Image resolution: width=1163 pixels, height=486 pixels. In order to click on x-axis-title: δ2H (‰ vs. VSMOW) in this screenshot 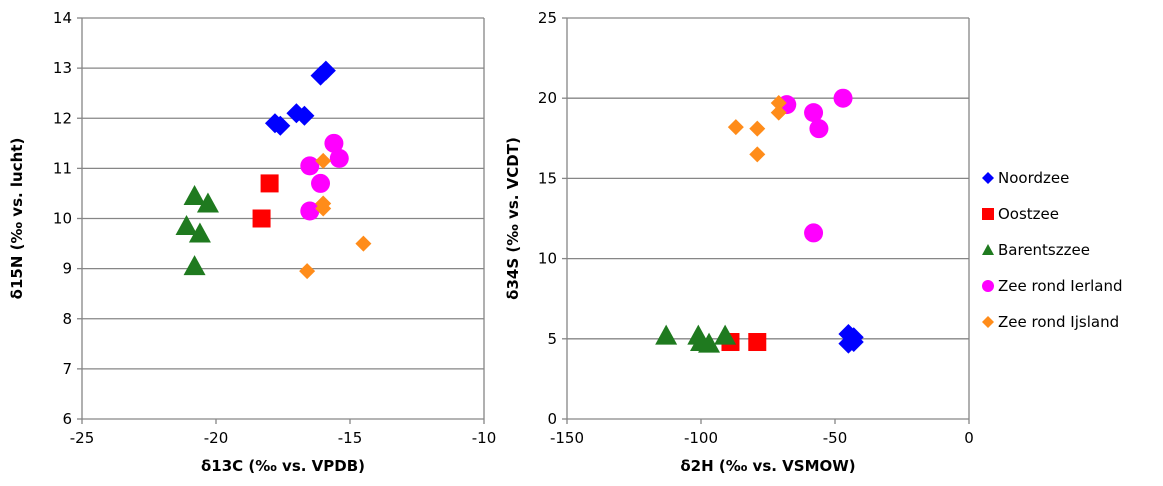, I will do `click(767, 466)`.